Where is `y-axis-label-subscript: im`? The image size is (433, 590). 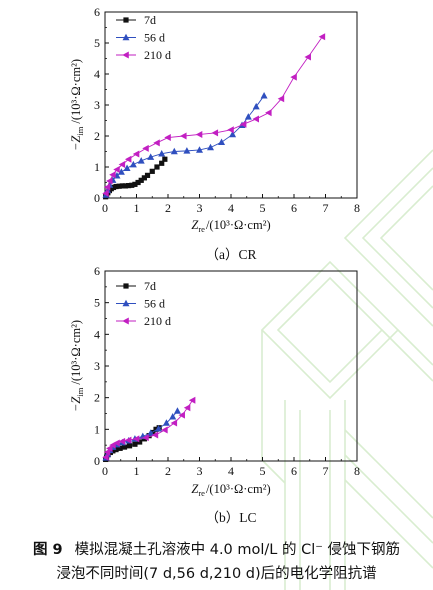 y-axis-label-subscript: im is located at coordinates (80, 391).